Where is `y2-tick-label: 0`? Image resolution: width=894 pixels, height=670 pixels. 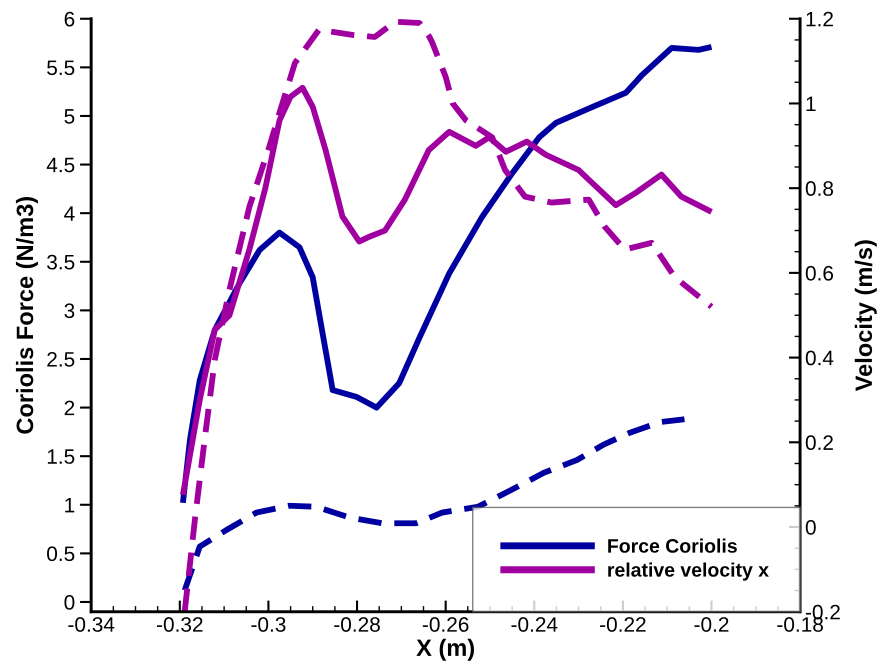 y2-tick-label: 0 is located at coordinates (811, 527).